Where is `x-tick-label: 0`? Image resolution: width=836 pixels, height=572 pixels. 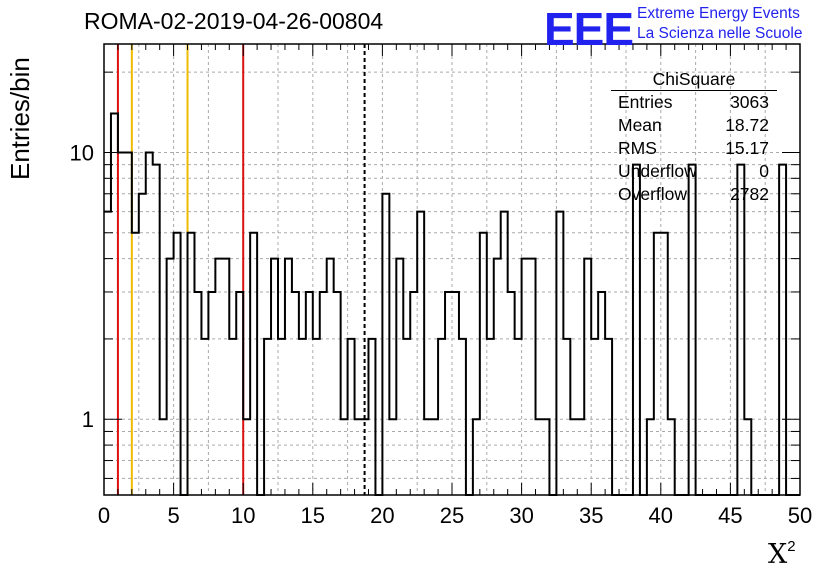
x-tick-label: 0 is located at coordinates (104, 515).